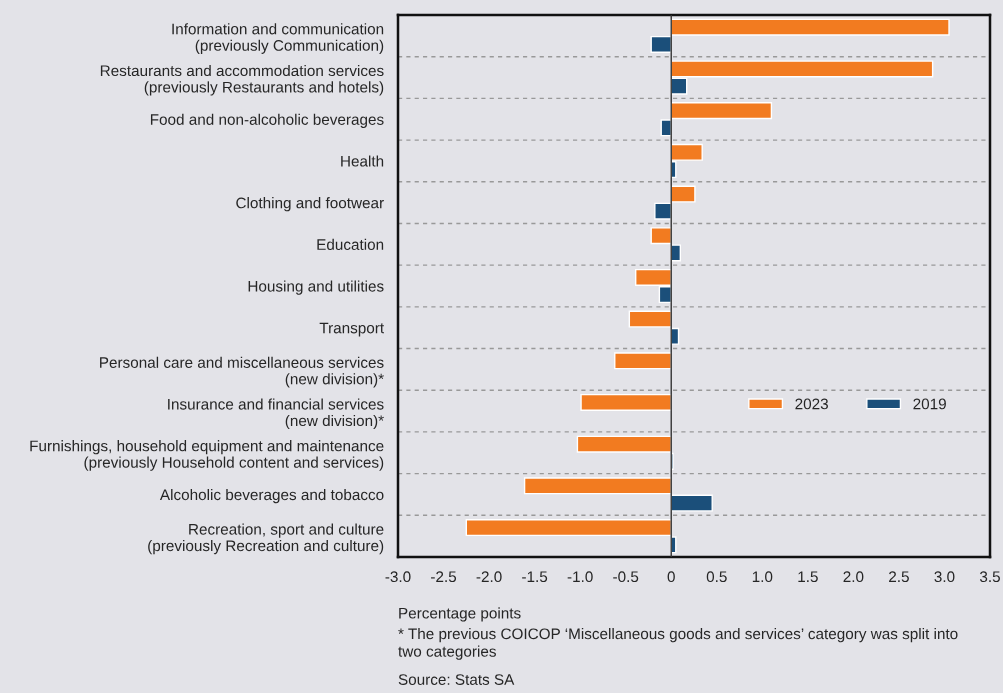  I want to click on x-tick-label: 1.0, so click(762, 577).